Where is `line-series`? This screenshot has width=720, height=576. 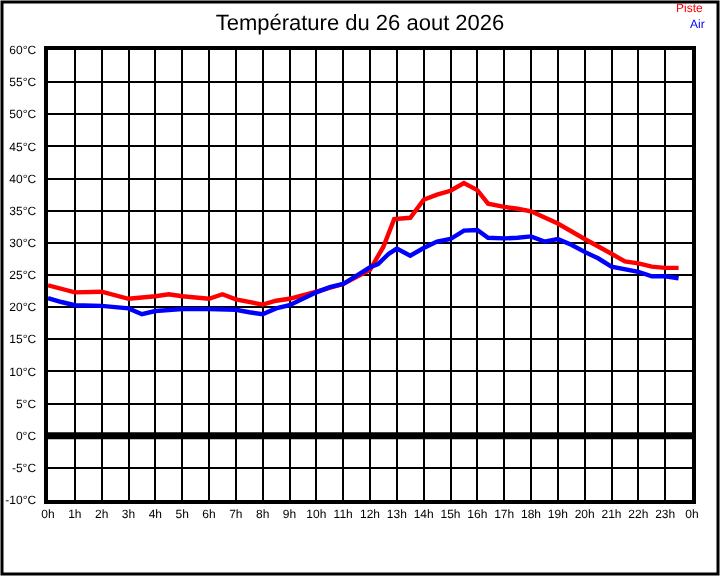 line-series is located at coordinates (364, 272).